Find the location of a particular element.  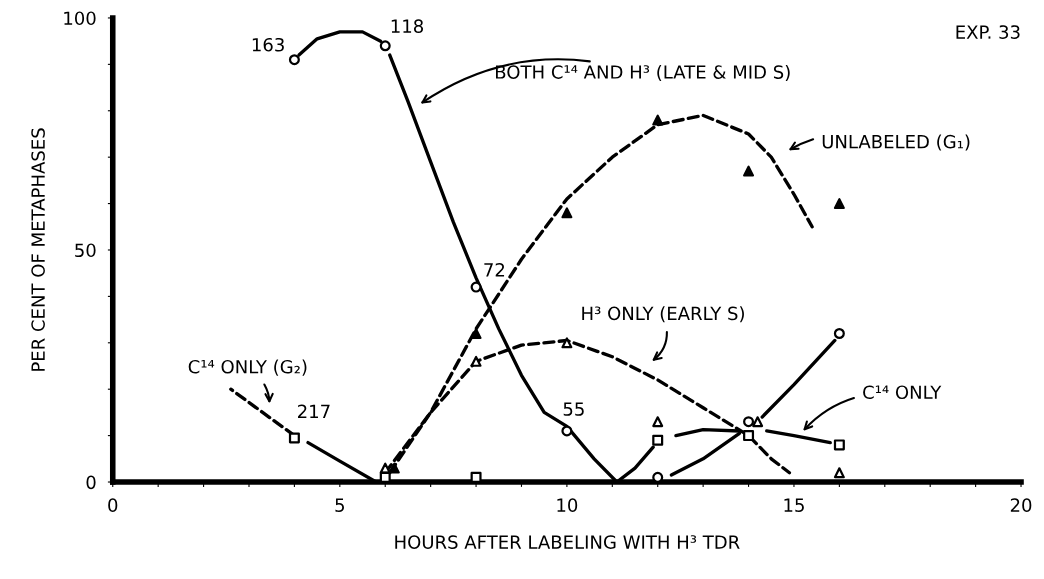

annotation: 163 is located at coordinates (268, 44).